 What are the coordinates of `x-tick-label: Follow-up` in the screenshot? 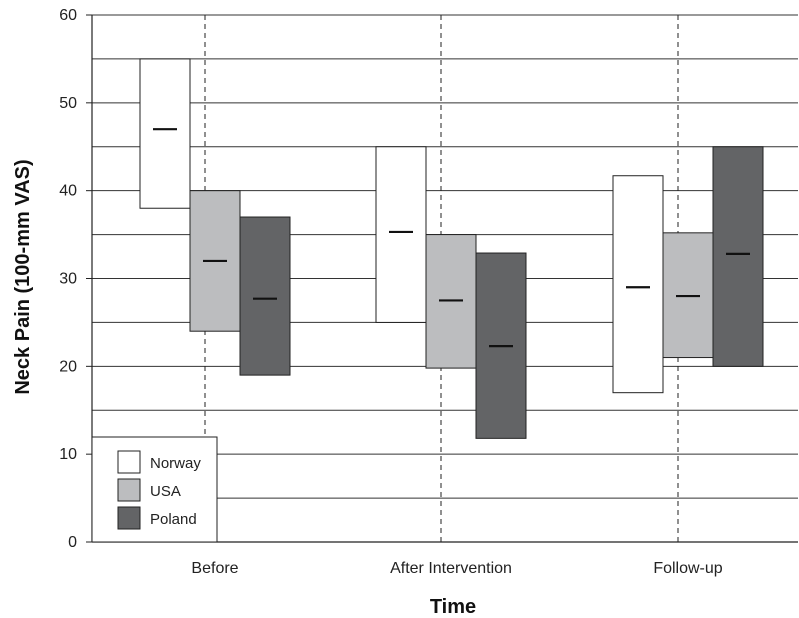 It's located at (687, 568).